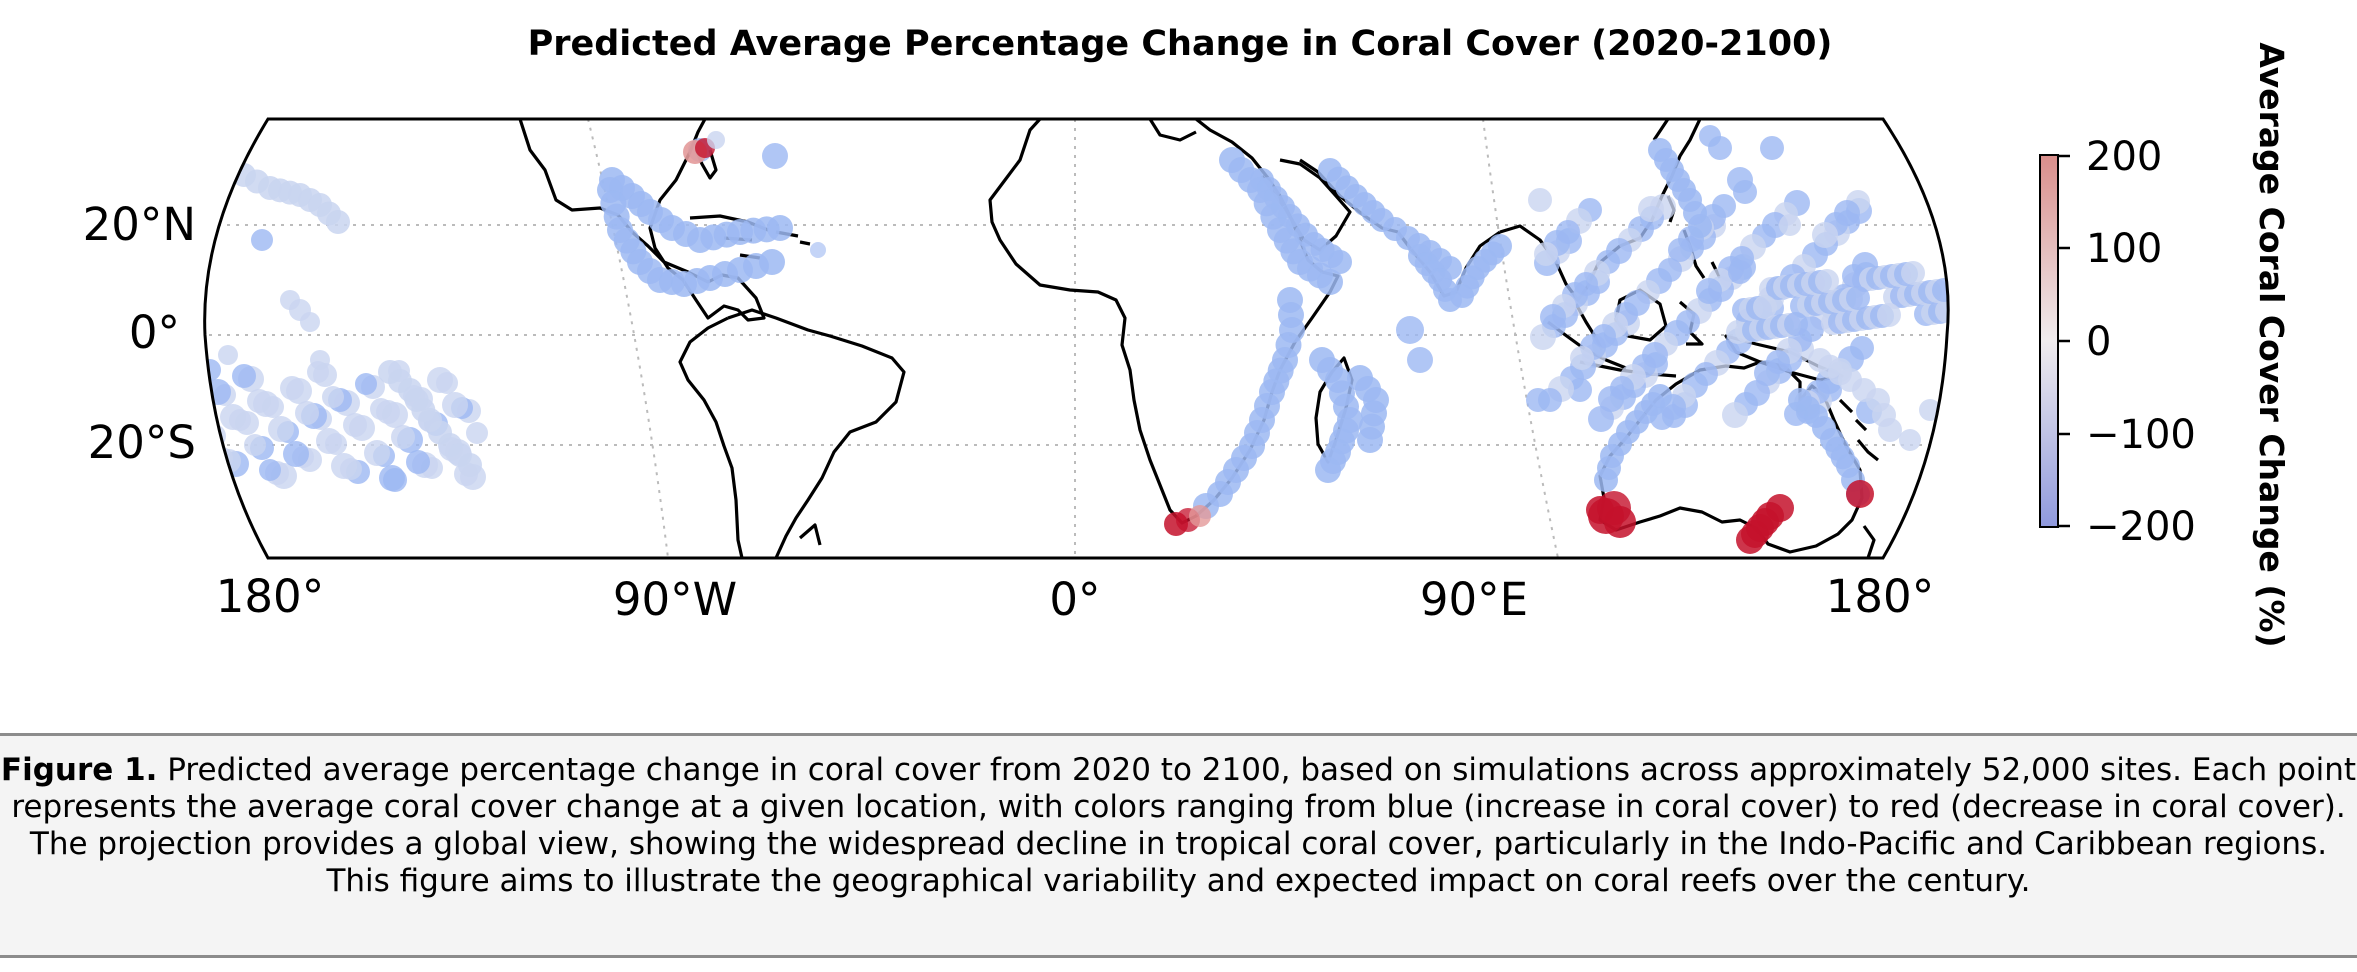 The width and height of the screenshot is (2357, 972). What do you see at coordinates (2141, 527) in the screenshot?
I see `colorbar-tick-neg200: −200` at bounding box center [2141, 527].